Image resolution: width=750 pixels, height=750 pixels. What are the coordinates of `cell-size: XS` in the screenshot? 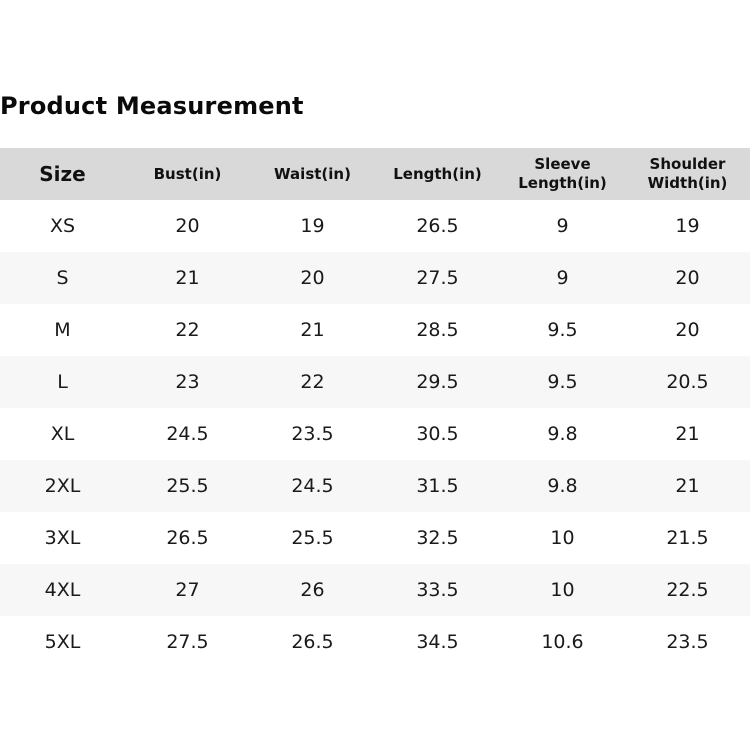 It's located at (62, 226).